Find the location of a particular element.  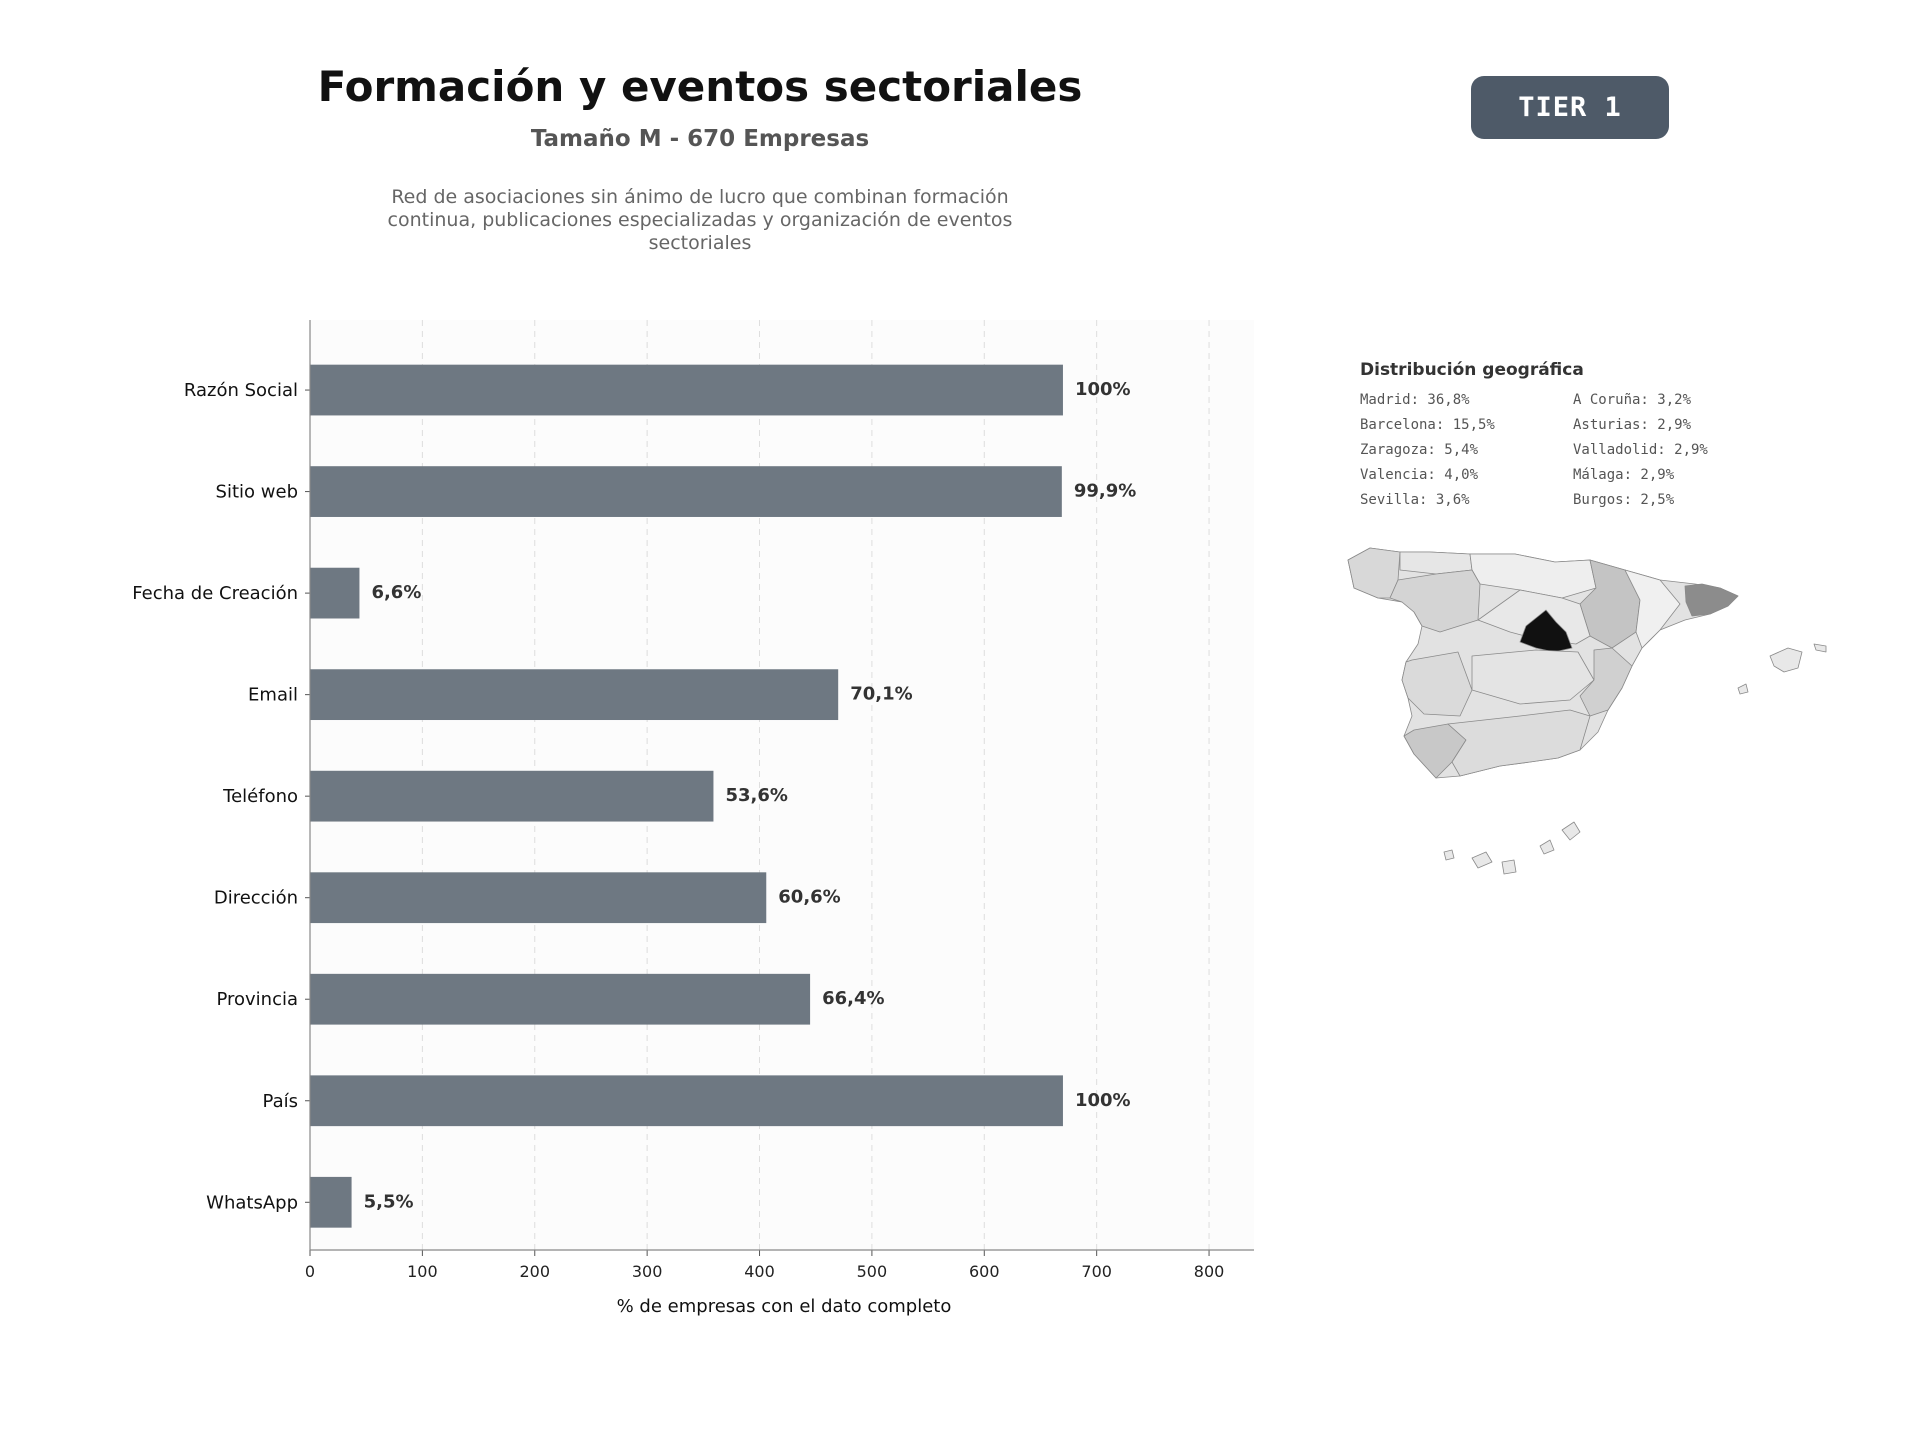

map-balearic-menorca is located at coordinates (1820, 648).